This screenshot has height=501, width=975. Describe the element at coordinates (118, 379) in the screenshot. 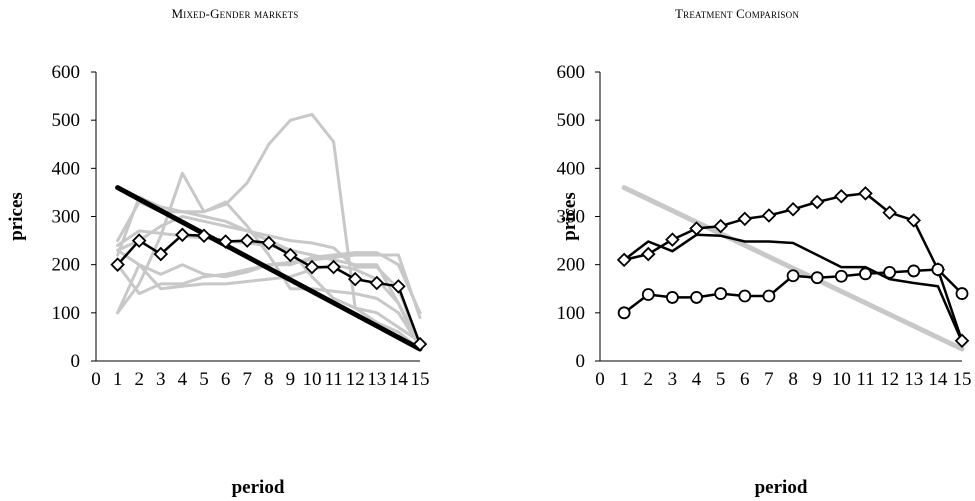

I see `x-tick-label: 1` at that location.